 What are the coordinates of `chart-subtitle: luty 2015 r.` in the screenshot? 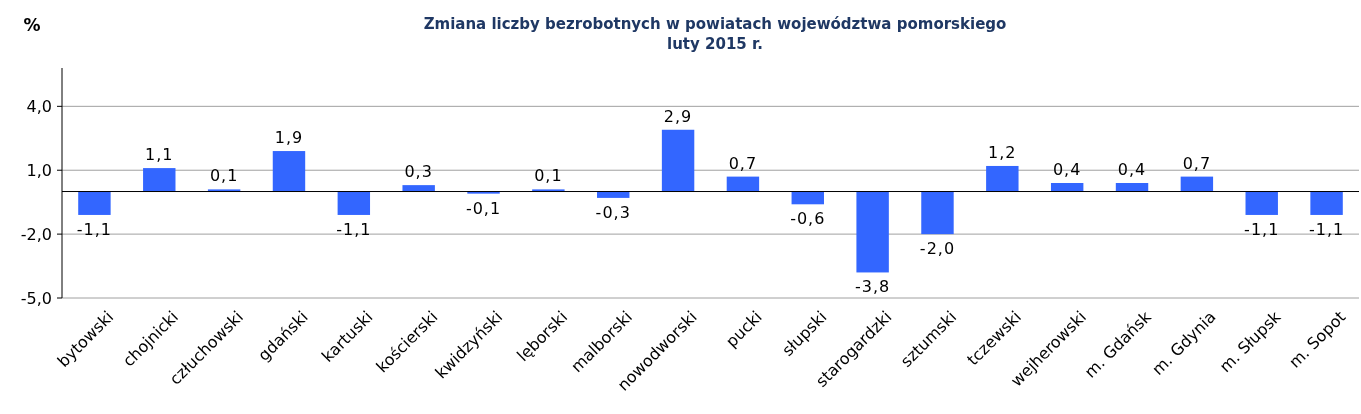 It's located at (715, 44).